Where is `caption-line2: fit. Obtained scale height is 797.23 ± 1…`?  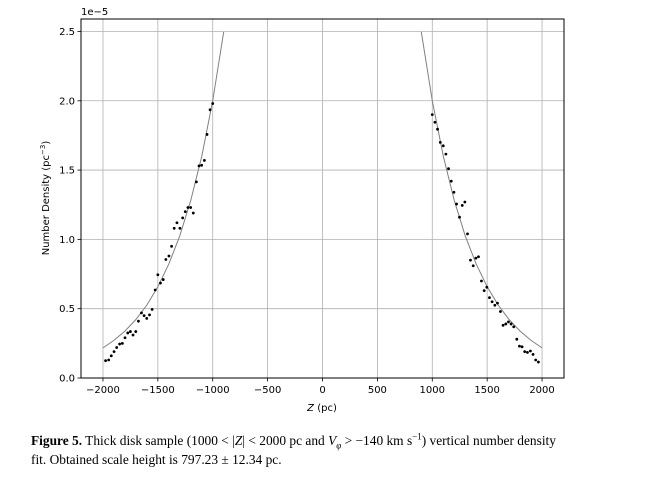
caption-line2: fit. Obtained scale height is 797.23 ± 1… is located at coordinates (156, 459).